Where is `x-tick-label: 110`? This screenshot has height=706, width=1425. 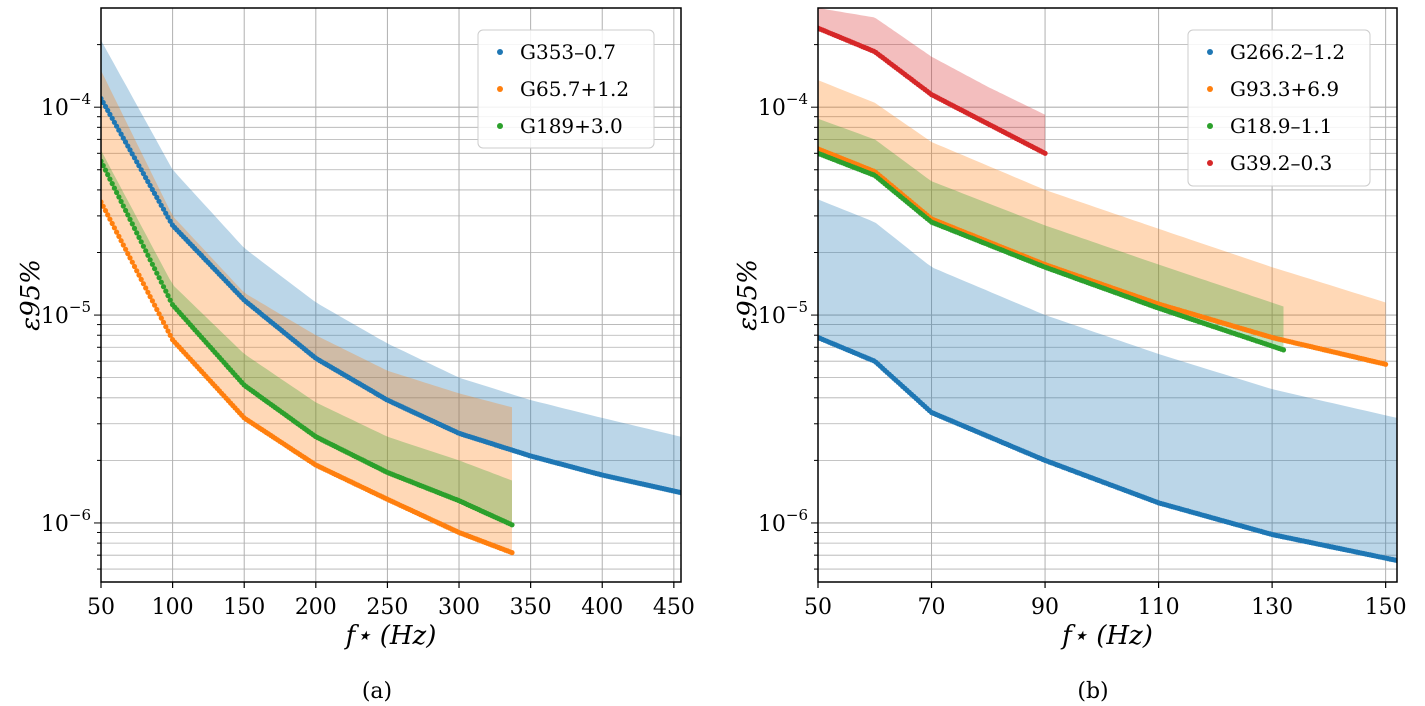
x-tick-label: 110 is located at coordinates (1159, 607).